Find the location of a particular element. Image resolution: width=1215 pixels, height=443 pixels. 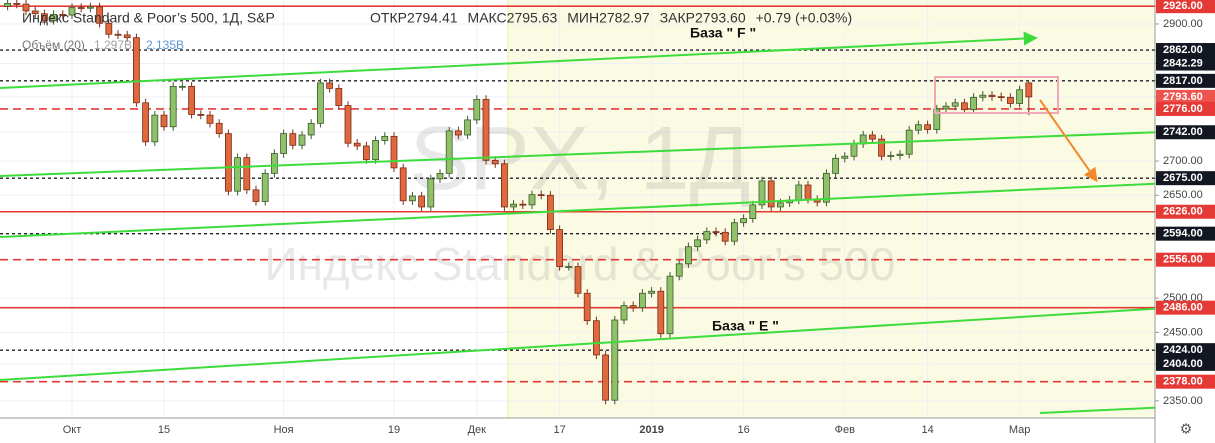

y-tick-label: 2926.00 is located at coordinates (1183, 6).